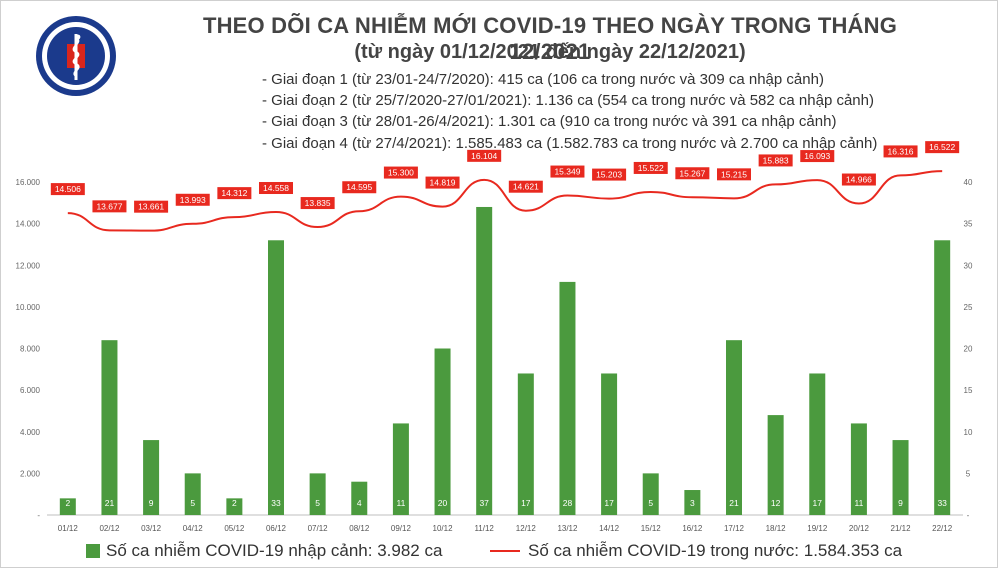 The width and height of the screenshot is (1000, 570). What do you see at coordinates (609, 528) in the screenshot?
I see `x-axis-tick-label: 14/12` at bounding box center [609, 528].